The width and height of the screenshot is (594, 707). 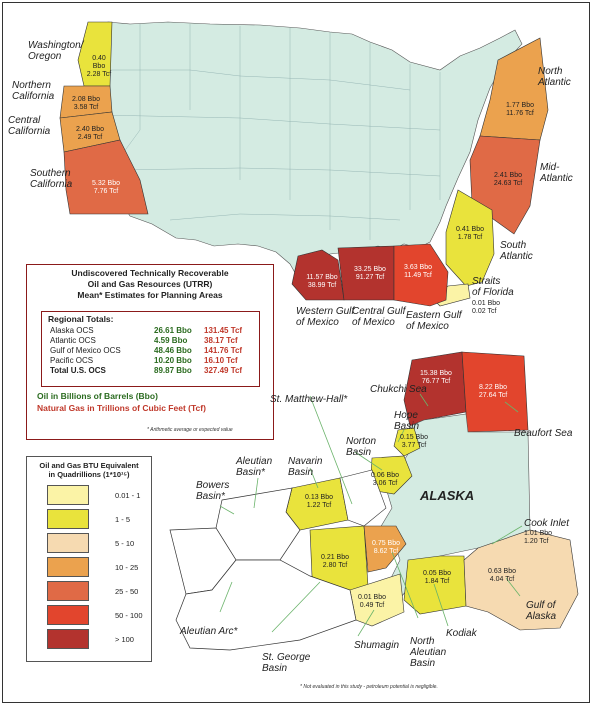 What do you see at coordinates (81, 319) in the screenshot?
I see `totals-heading: Regional Totals:` at bounding box center [81, 319].